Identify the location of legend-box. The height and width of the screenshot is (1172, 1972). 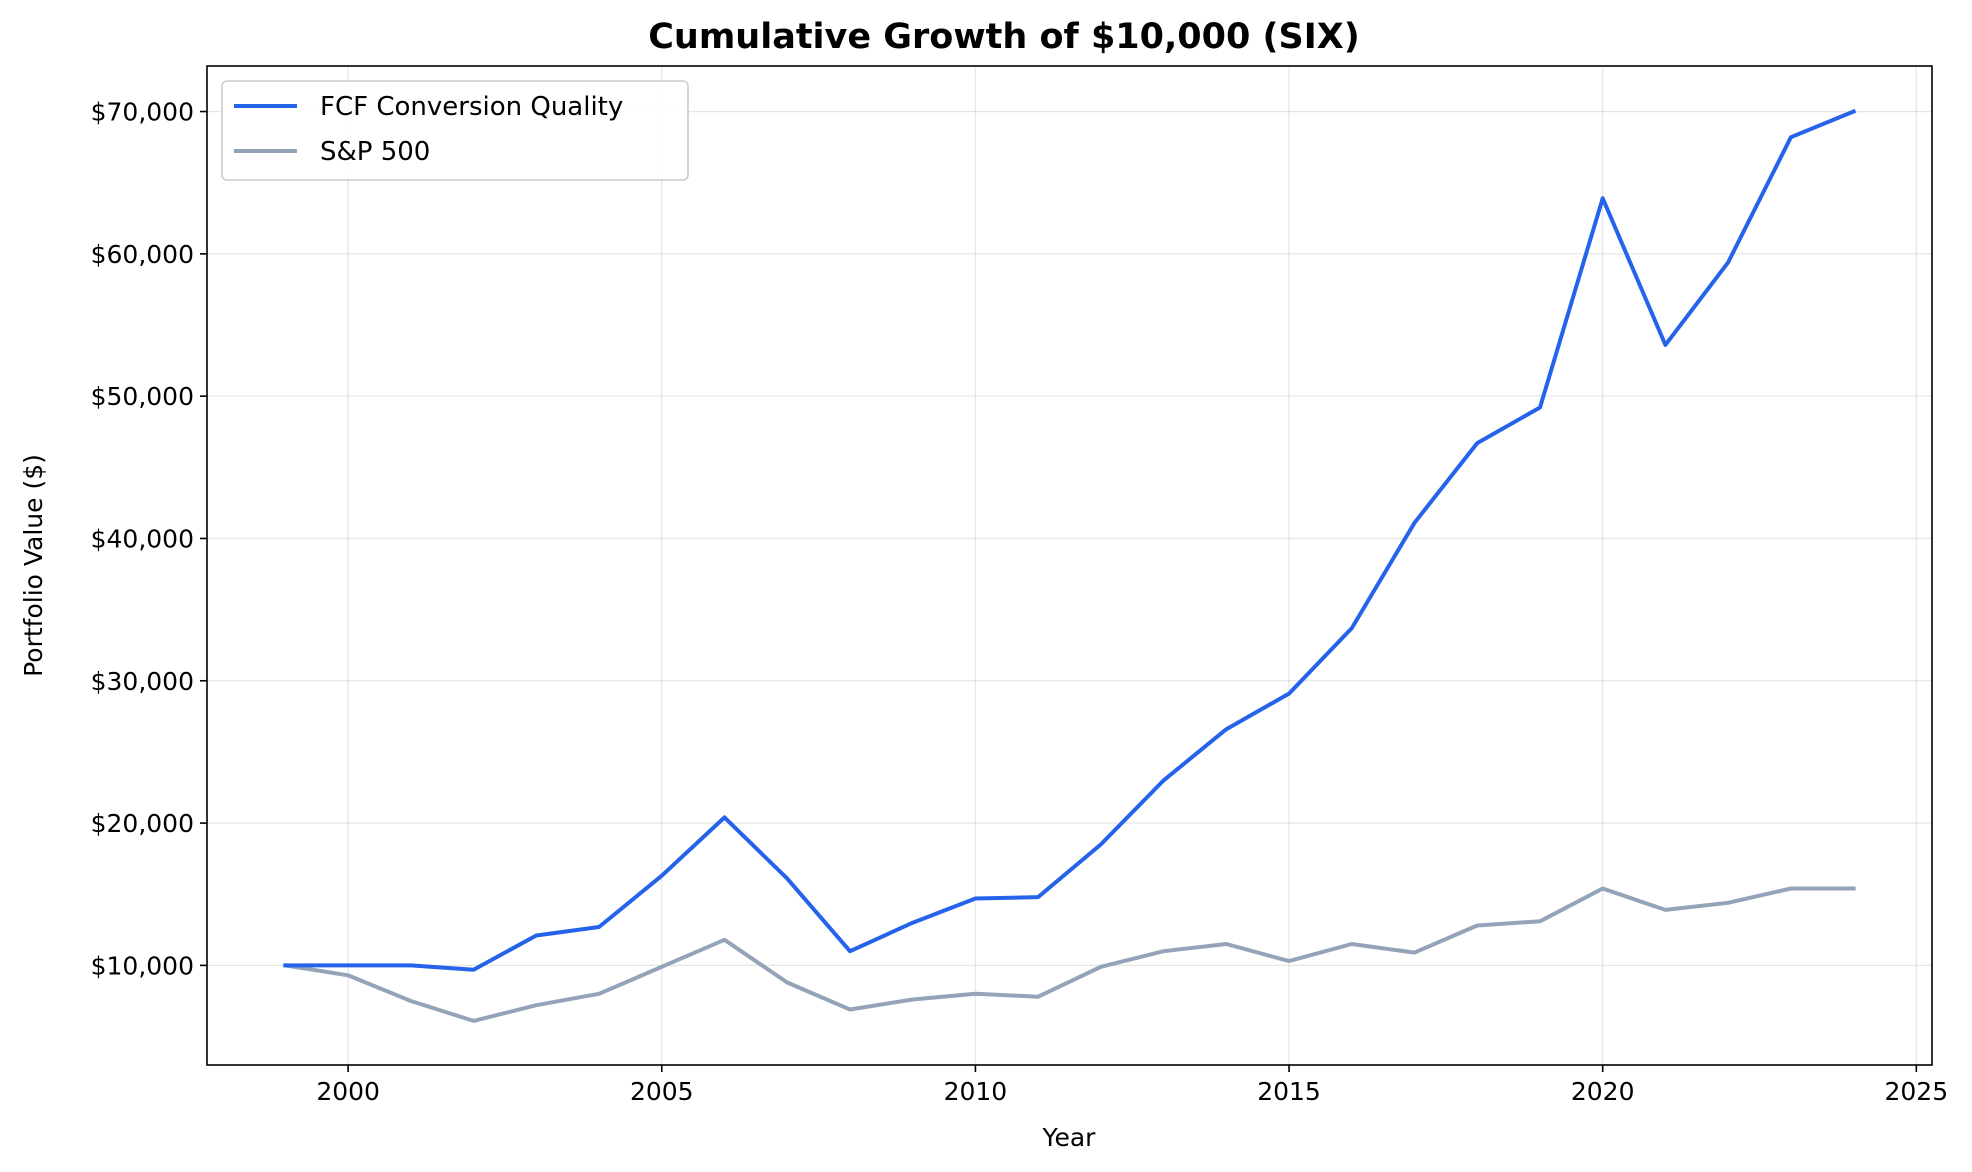
(455, 130).